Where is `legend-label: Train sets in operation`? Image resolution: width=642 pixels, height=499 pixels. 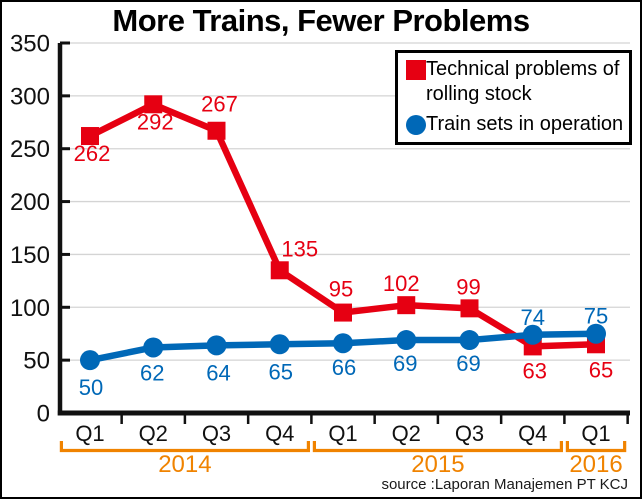
legend-label: Train sets in operation is located at coordinates (525, 124).